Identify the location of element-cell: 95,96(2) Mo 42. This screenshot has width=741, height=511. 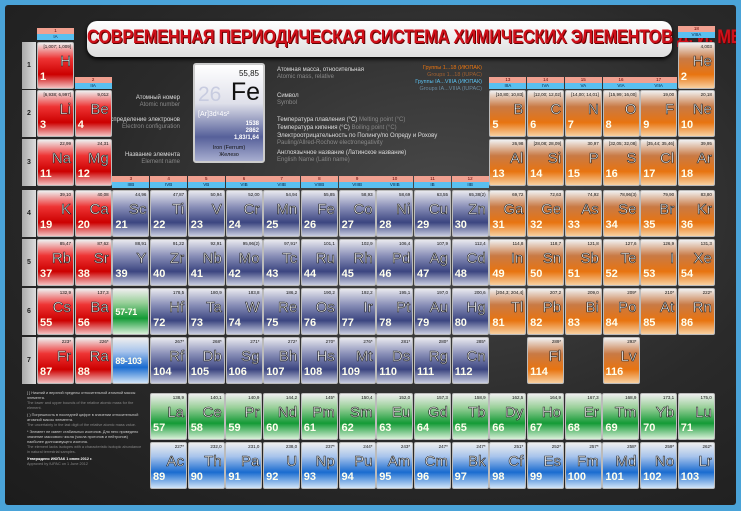
(244, 262).